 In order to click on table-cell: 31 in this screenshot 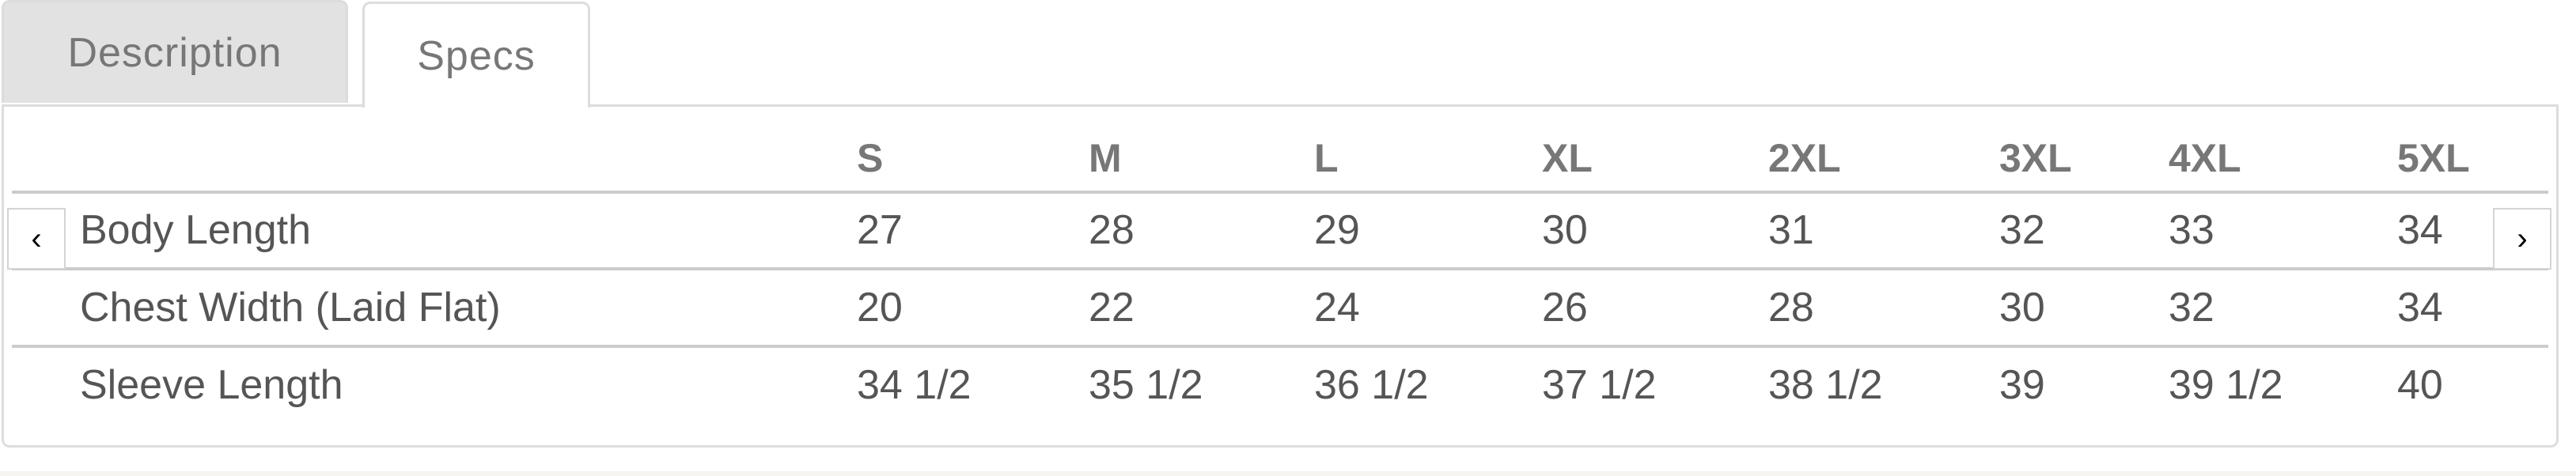, I will do `click(1791, 229)`.